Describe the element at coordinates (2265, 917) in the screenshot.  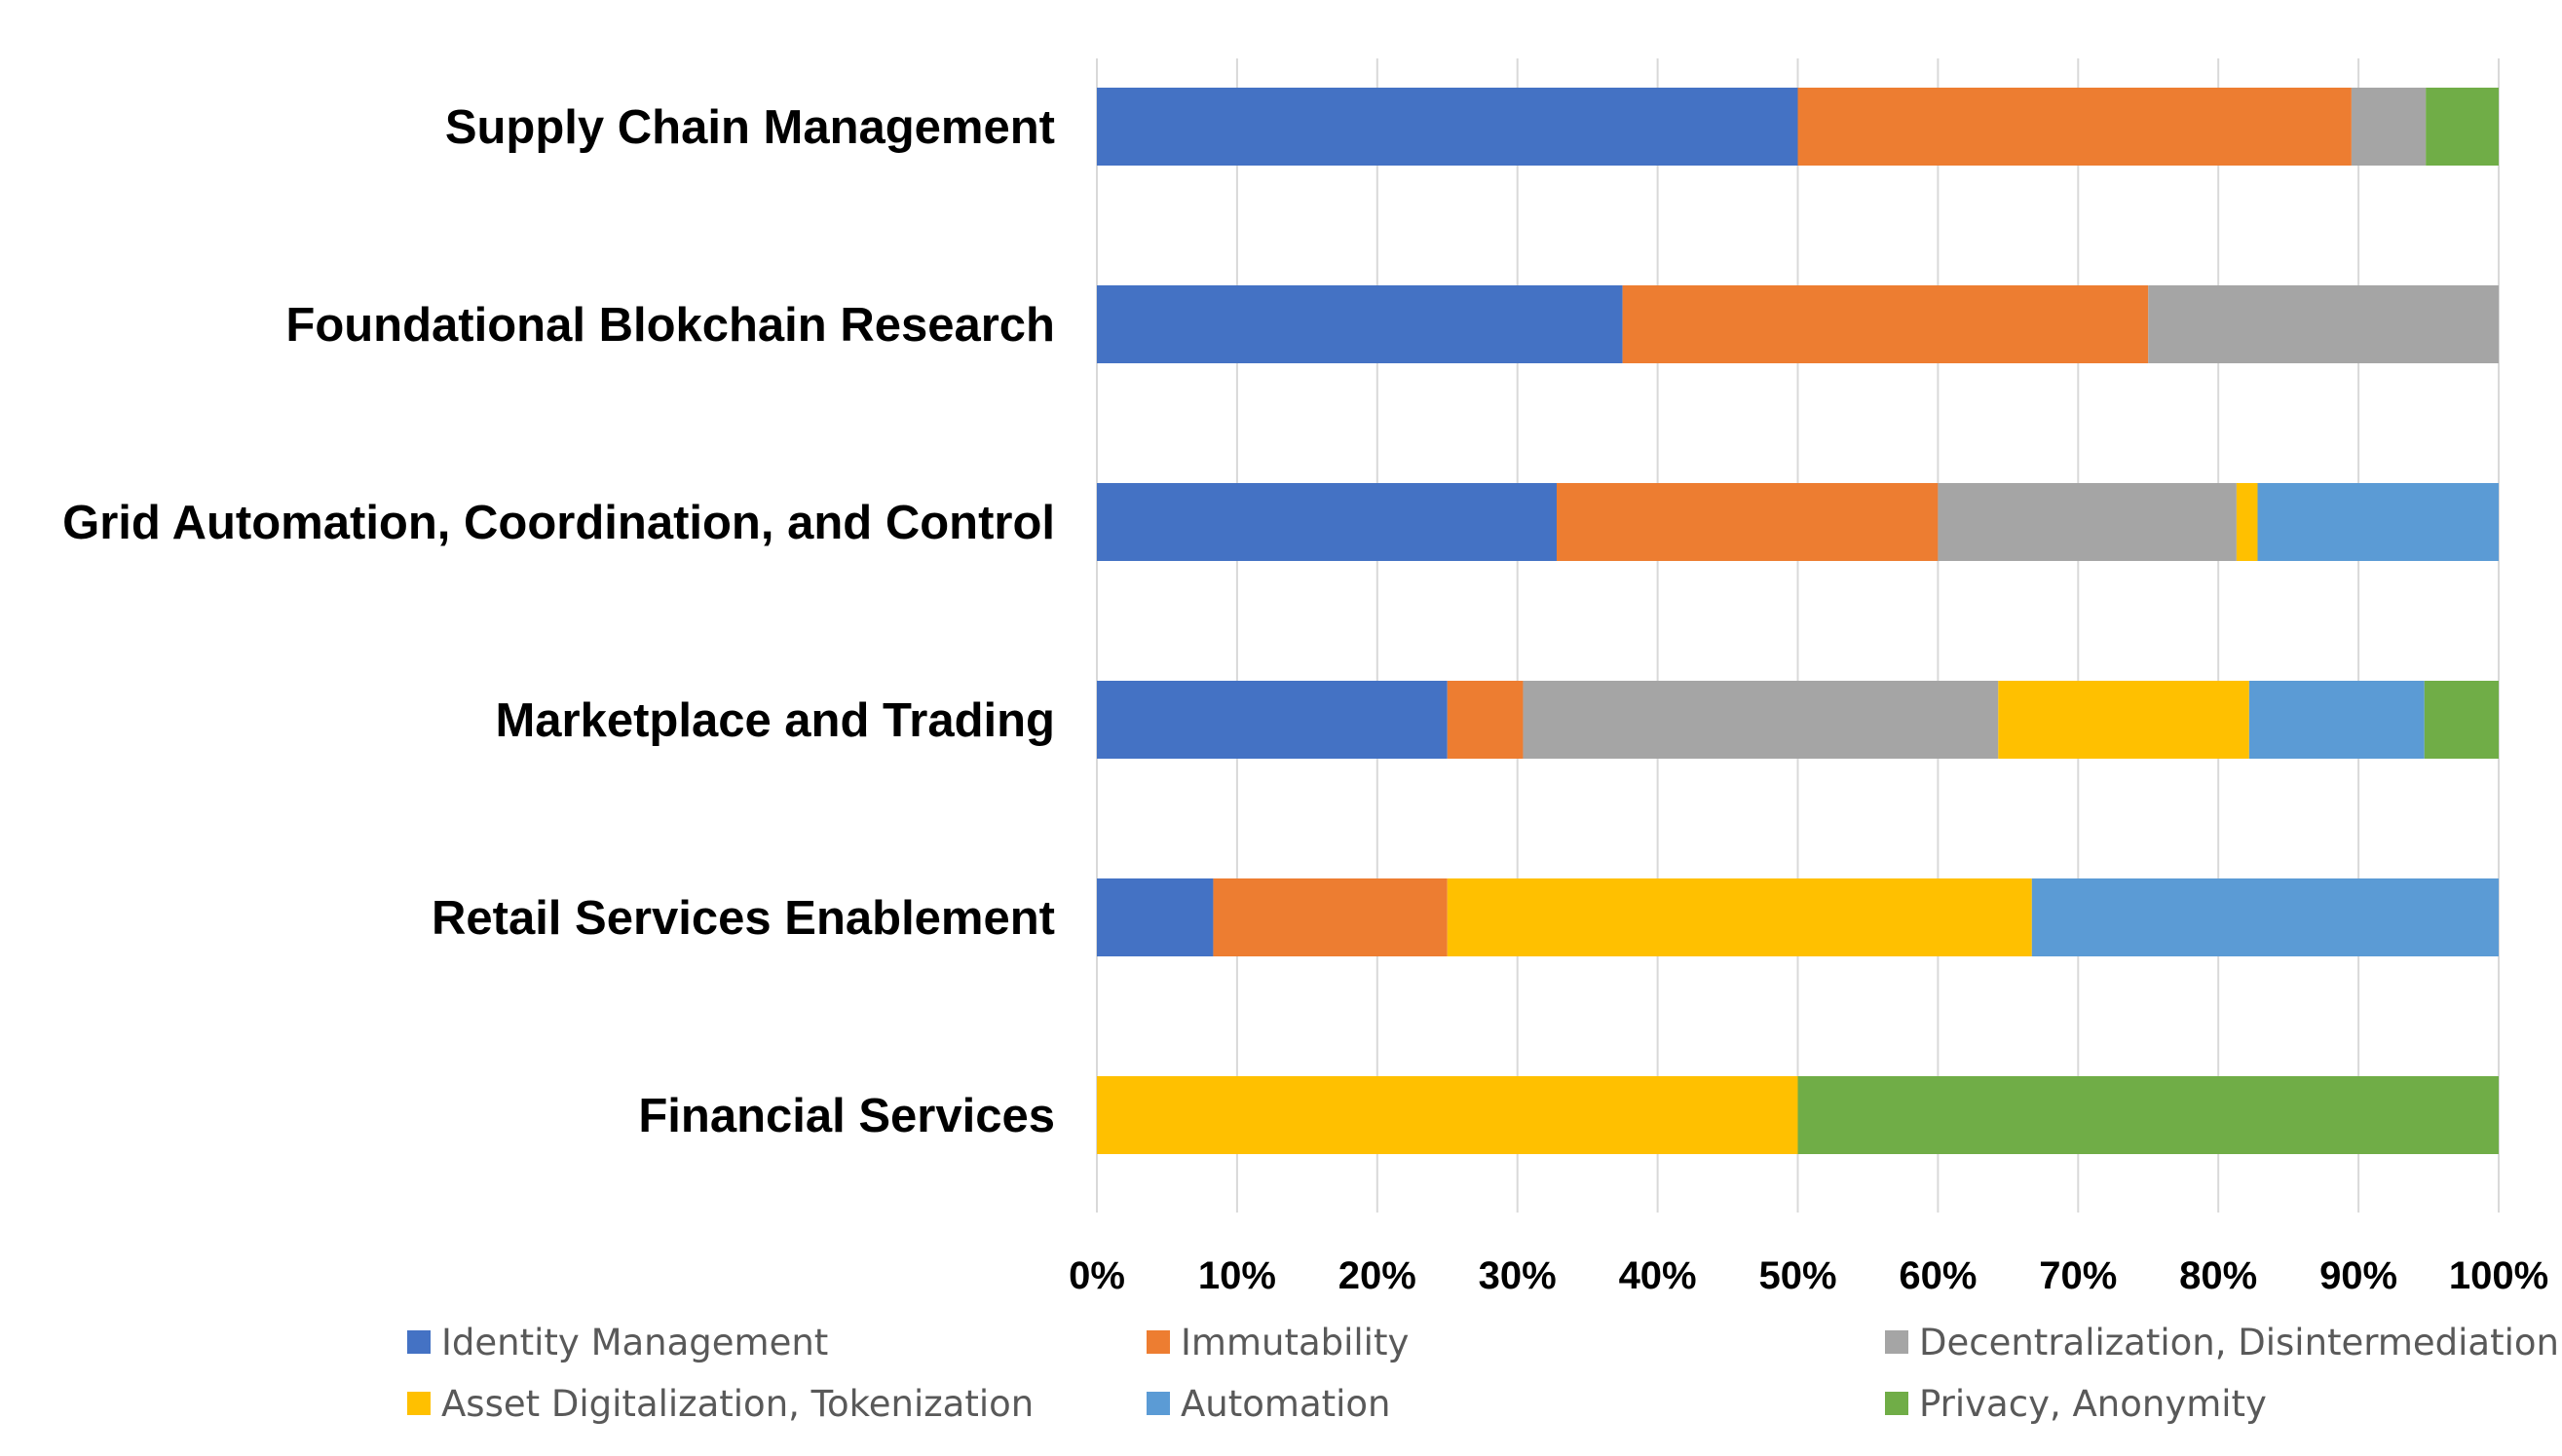
I see `bar-segment-automation-retail-services-enablement` at that location.